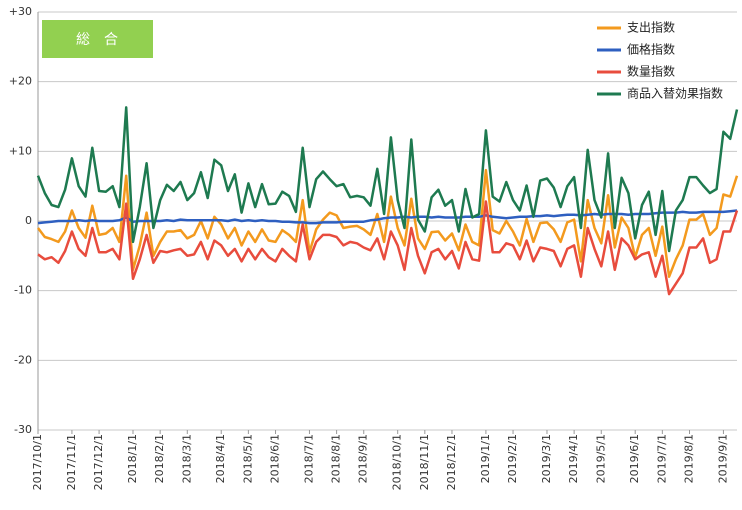 This screenshot has height=510, width=742. I want to click on y-tick-label: +30, so click(20, 11).